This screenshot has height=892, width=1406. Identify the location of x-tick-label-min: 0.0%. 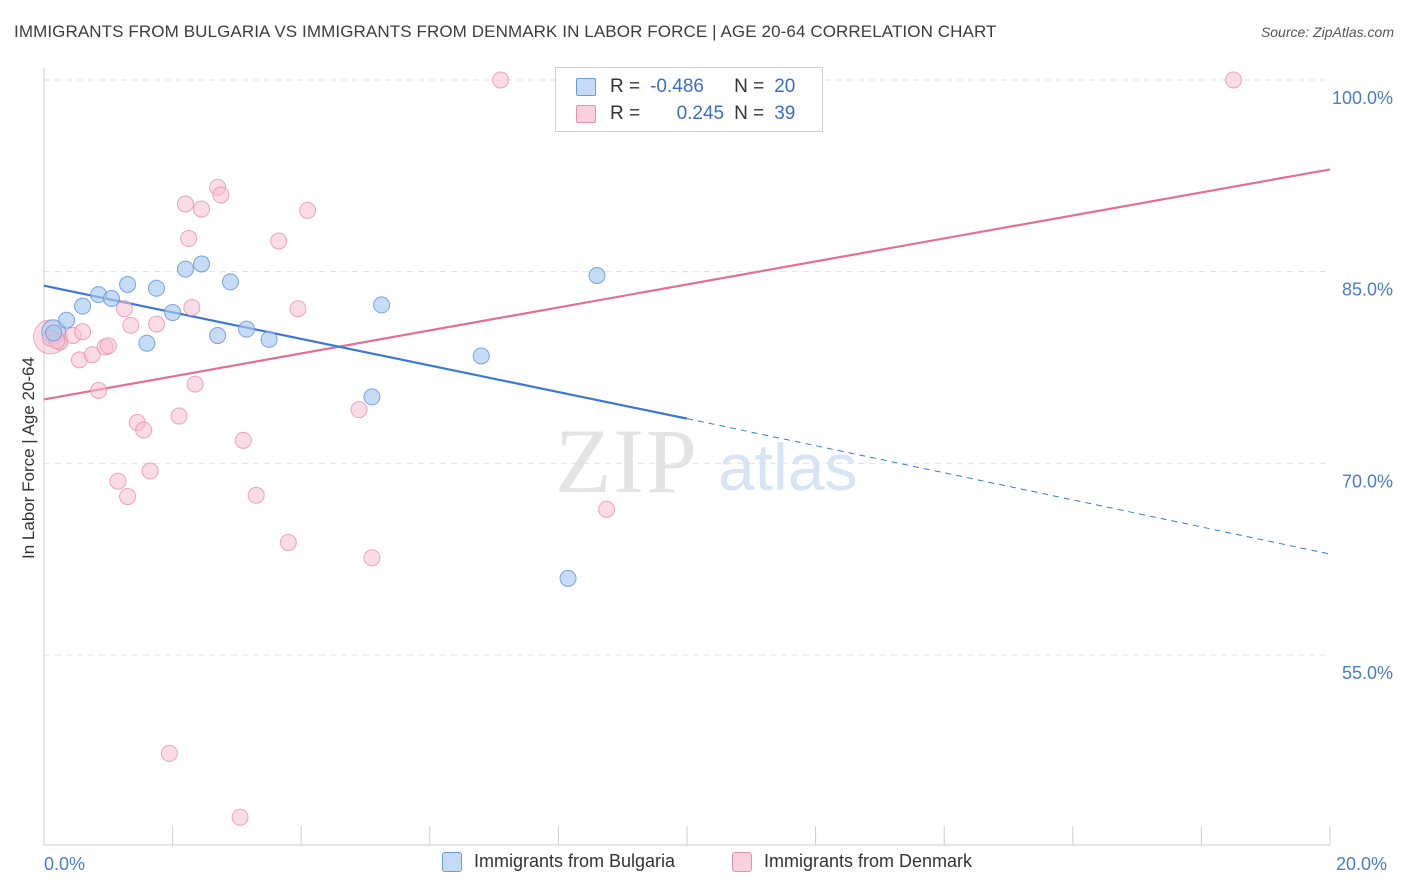
(64, 864).